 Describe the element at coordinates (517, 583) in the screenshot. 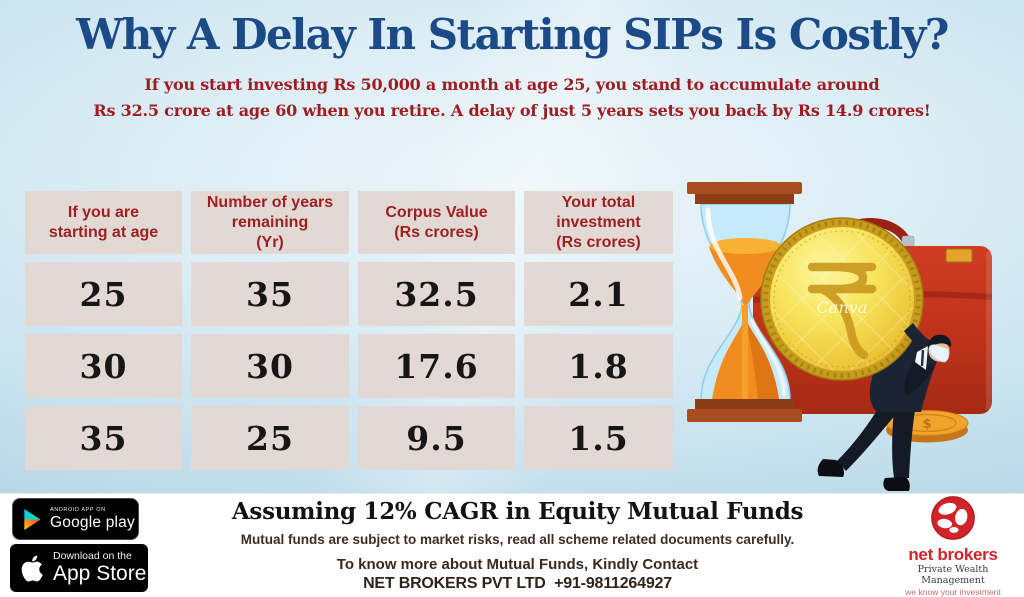

I see `company-phone-text: NET BROKERS PVT LTD +91-9811264927` at that location.